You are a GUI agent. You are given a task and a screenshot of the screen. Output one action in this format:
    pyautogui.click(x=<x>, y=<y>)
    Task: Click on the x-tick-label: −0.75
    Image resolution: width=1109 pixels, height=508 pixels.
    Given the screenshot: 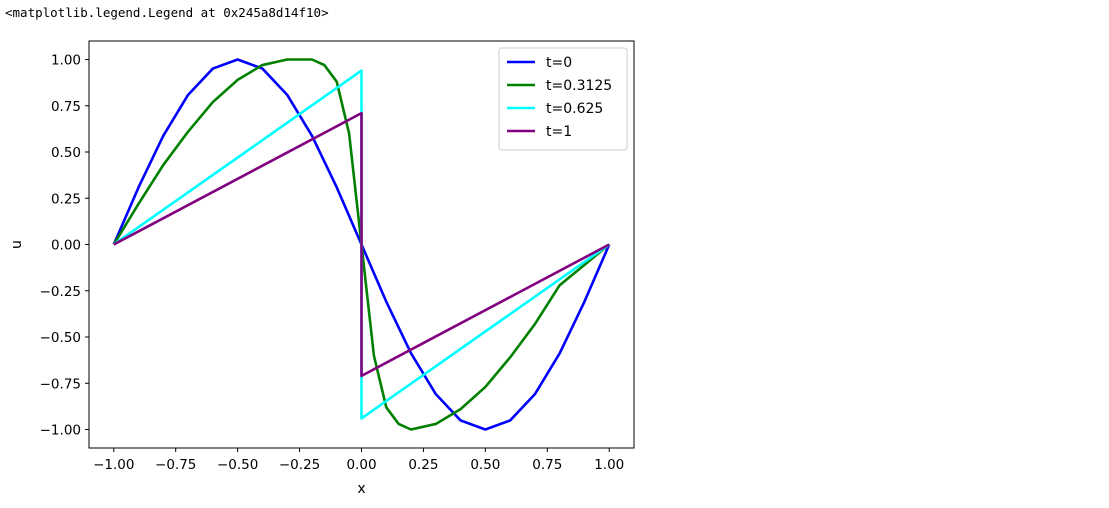 What is the action you would take?
    pyautogui.click(x=175, y=465)
    